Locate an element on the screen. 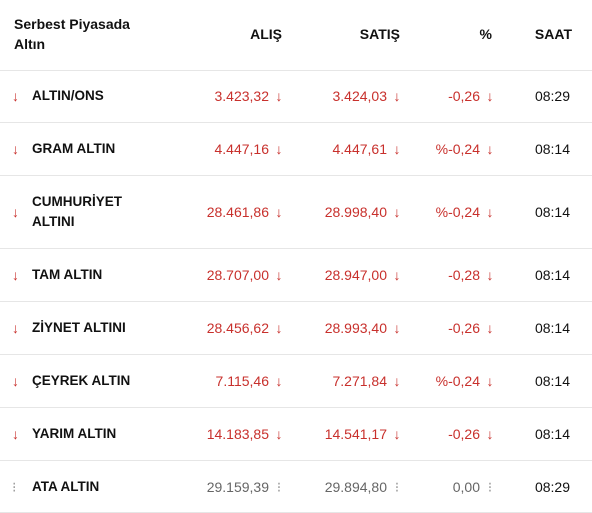 This screenshot has width=592, height=513. alis-cell: 3.423,32 ↓ is located at coordinates (250, 96).